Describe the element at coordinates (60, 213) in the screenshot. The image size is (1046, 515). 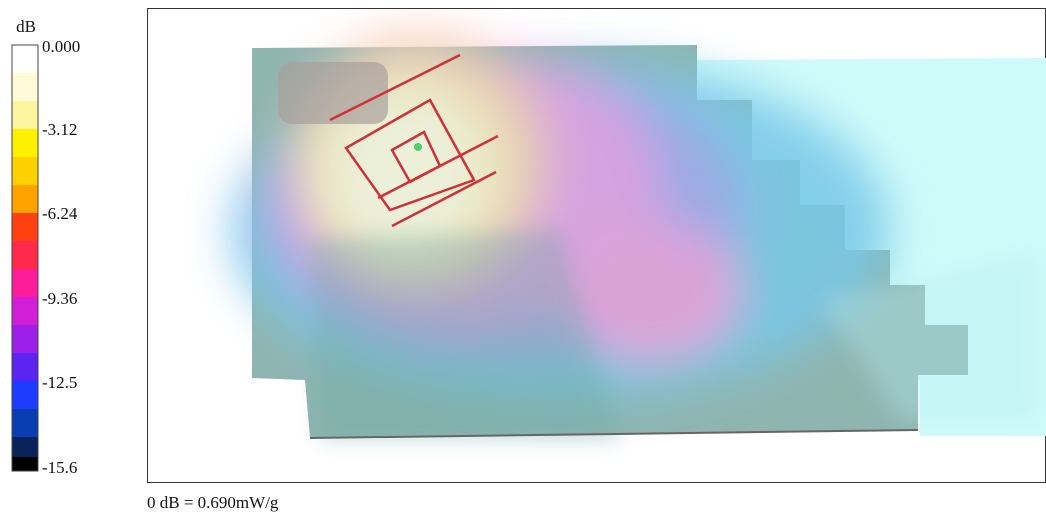
I see `colorbar-tick: -6.24` at that location.